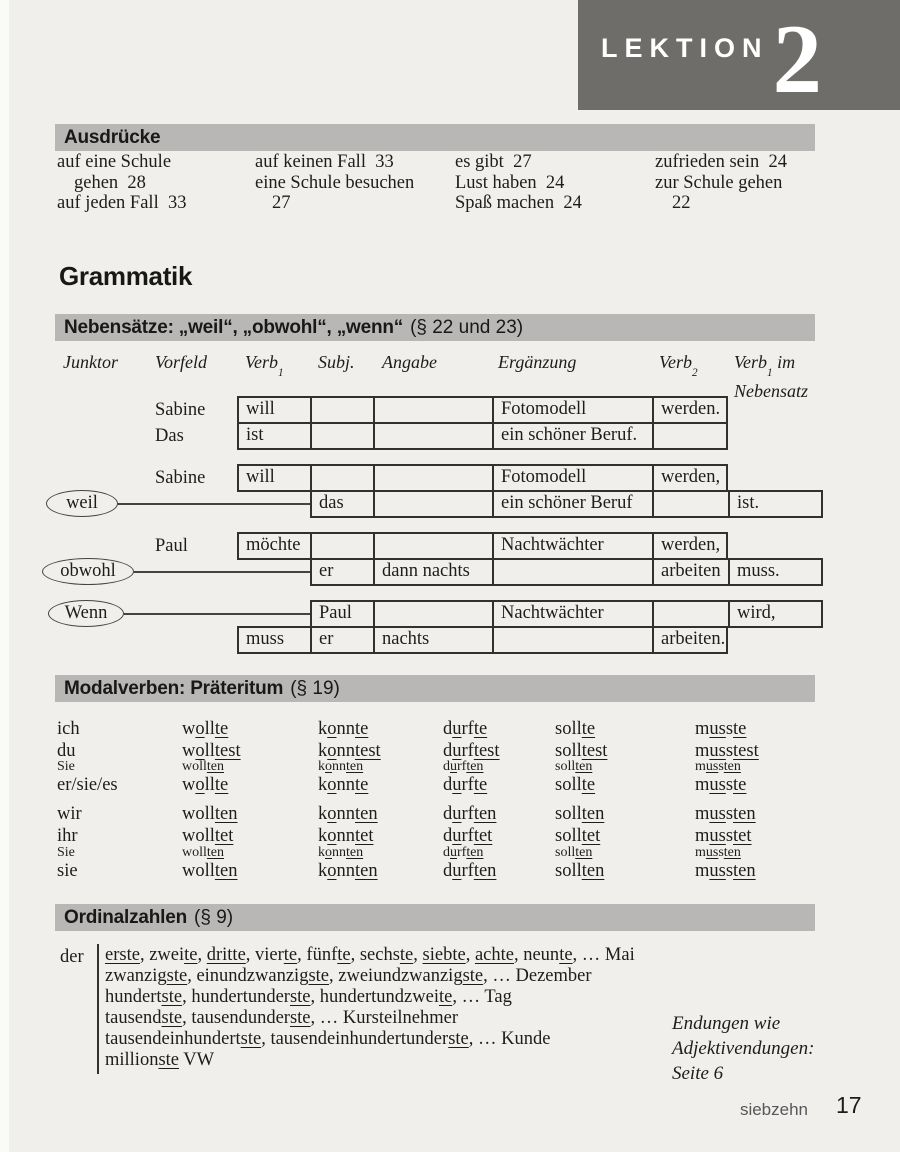  Describe the element at coordinates (87, 785) in the screenshot. I see `pronoun-label: er/sie/es` at that location.